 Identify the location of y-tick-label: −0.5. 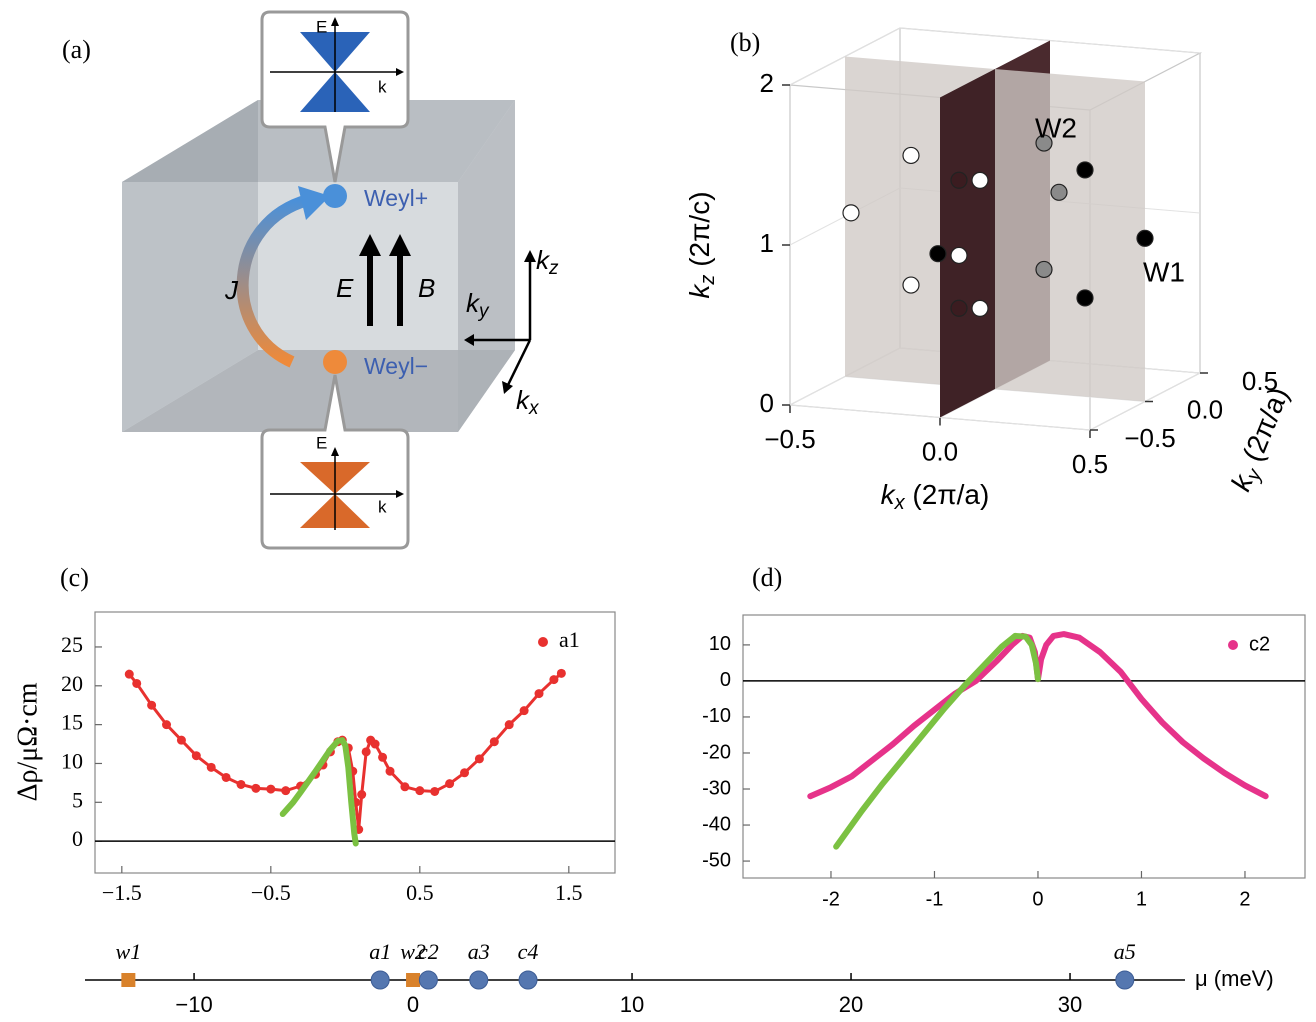
(1149, 438).